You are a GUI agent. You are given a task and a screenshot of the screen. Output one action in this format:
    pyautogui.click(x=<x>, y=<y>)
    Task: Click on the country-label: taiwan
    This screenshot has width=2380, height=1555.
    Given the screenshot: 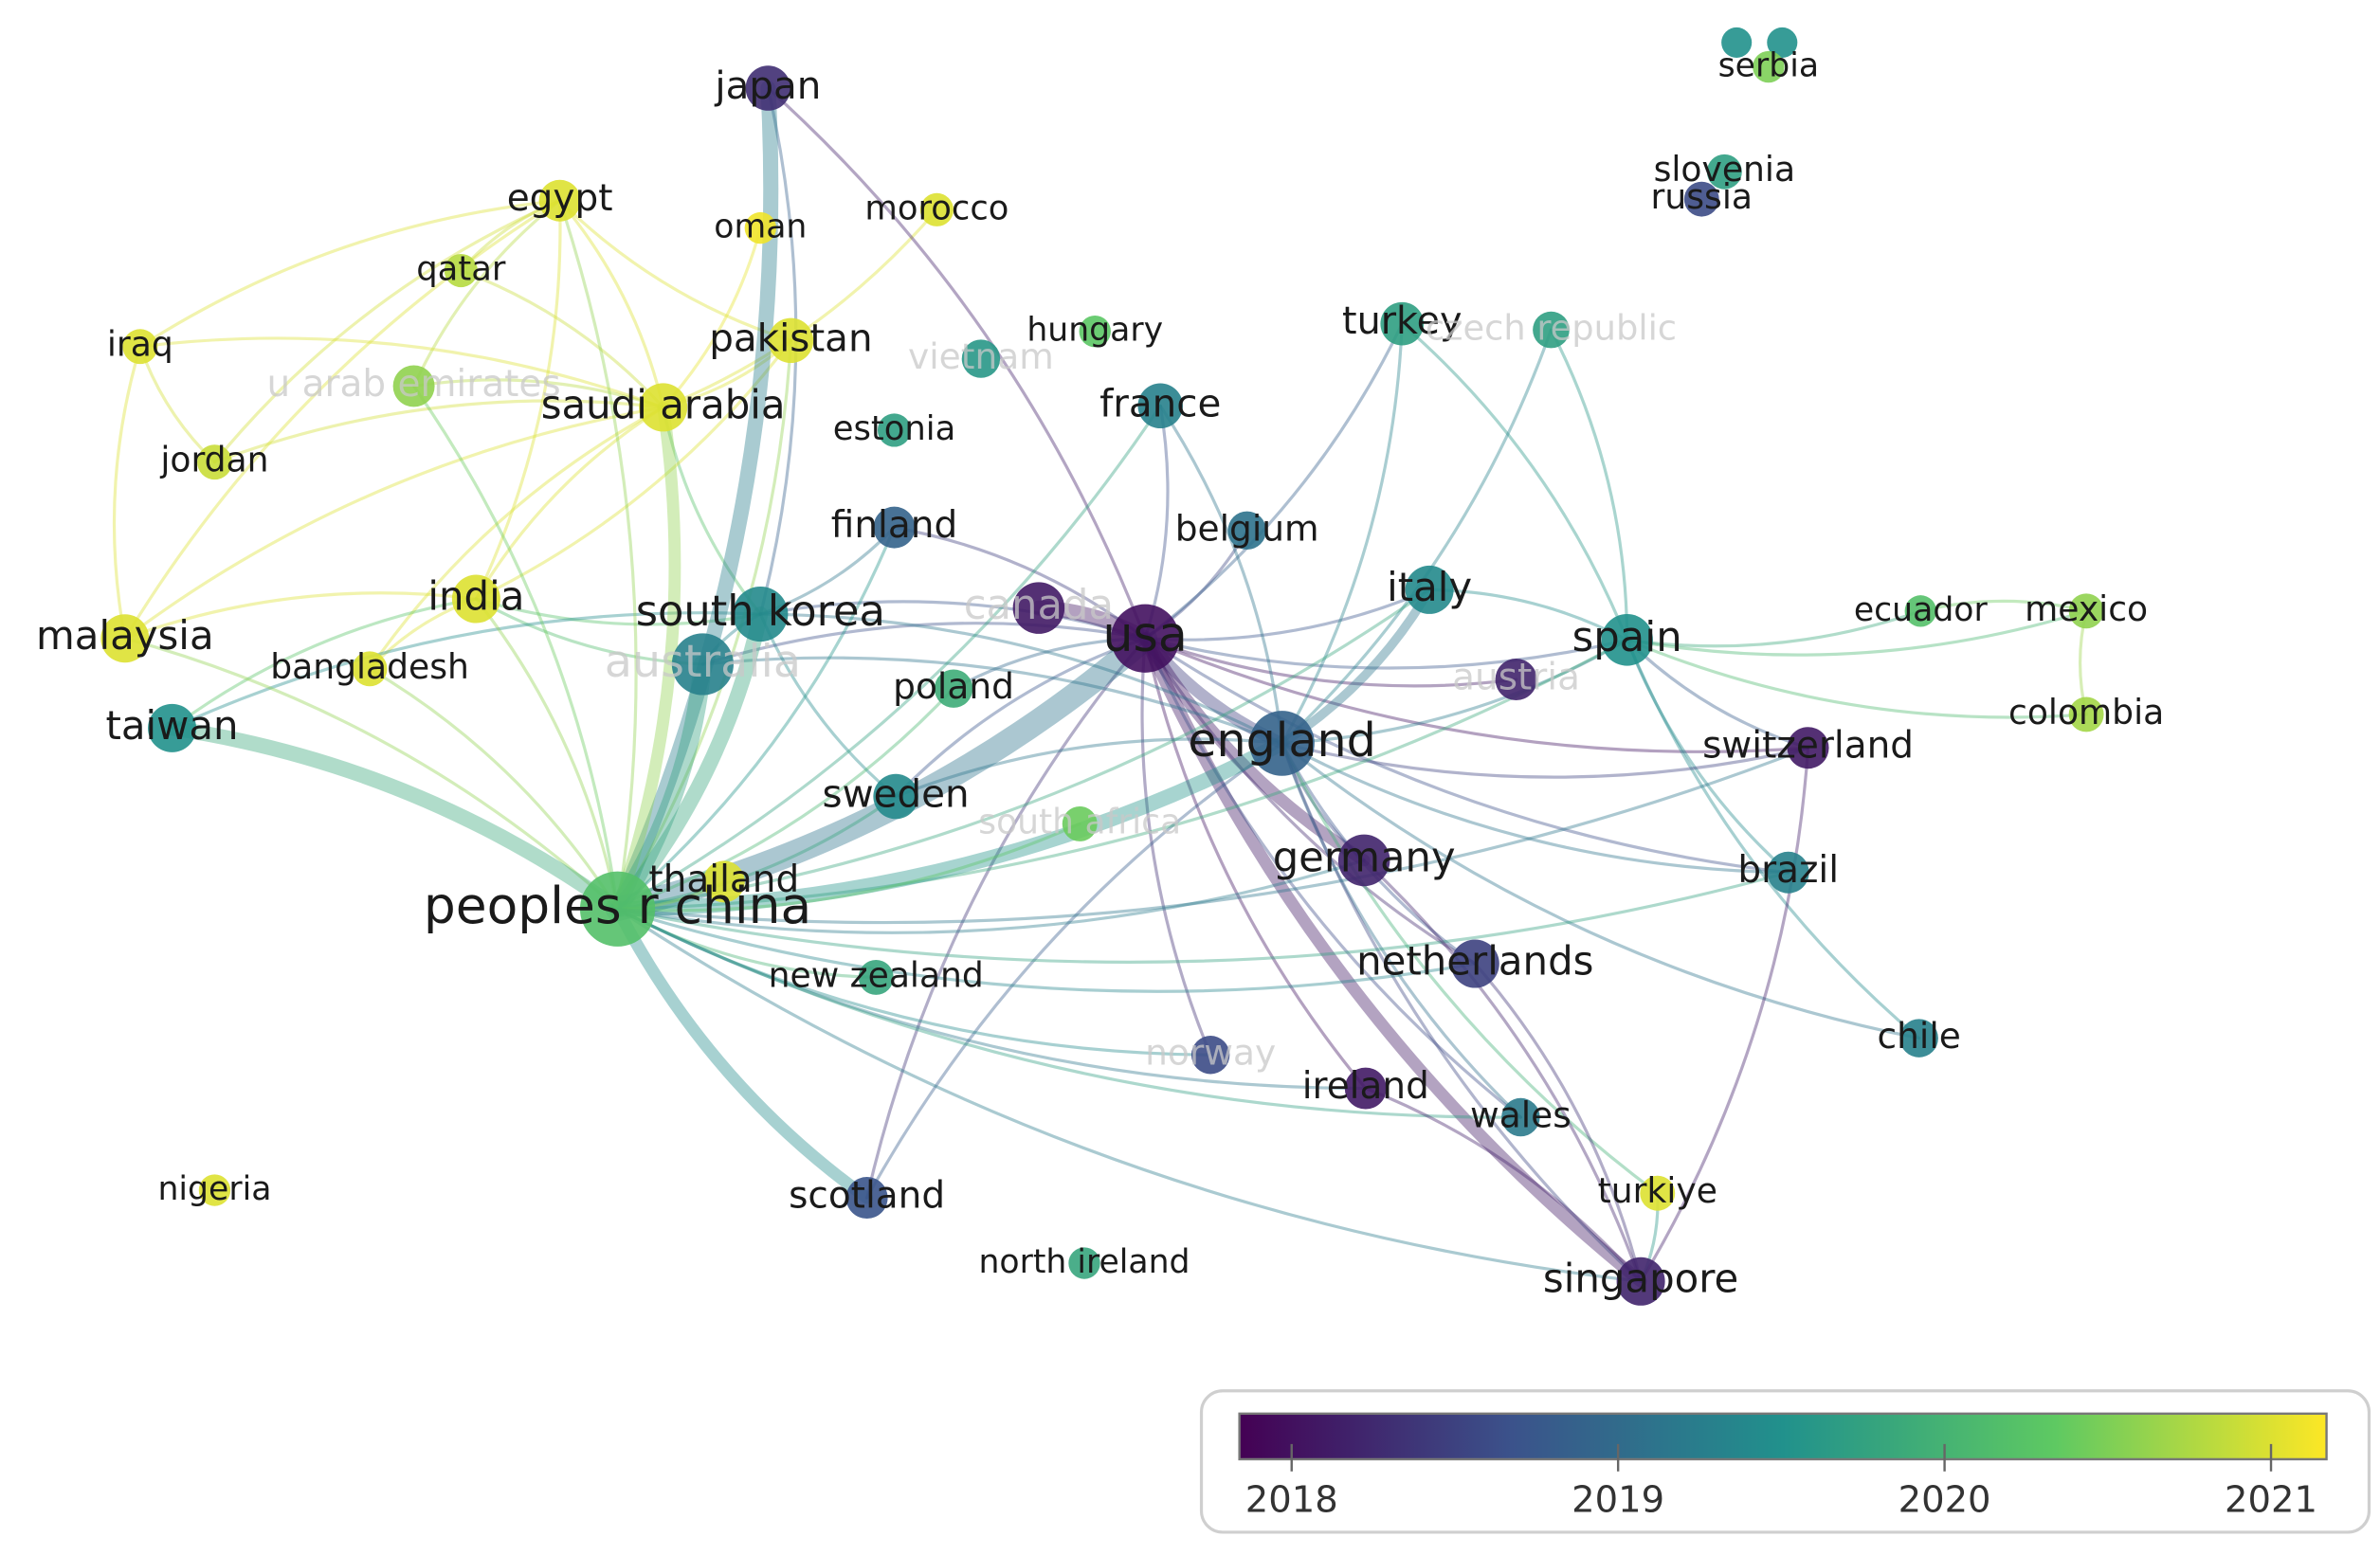 What is the action you would take?
    pyautogui.click(x=171, y=725)
    